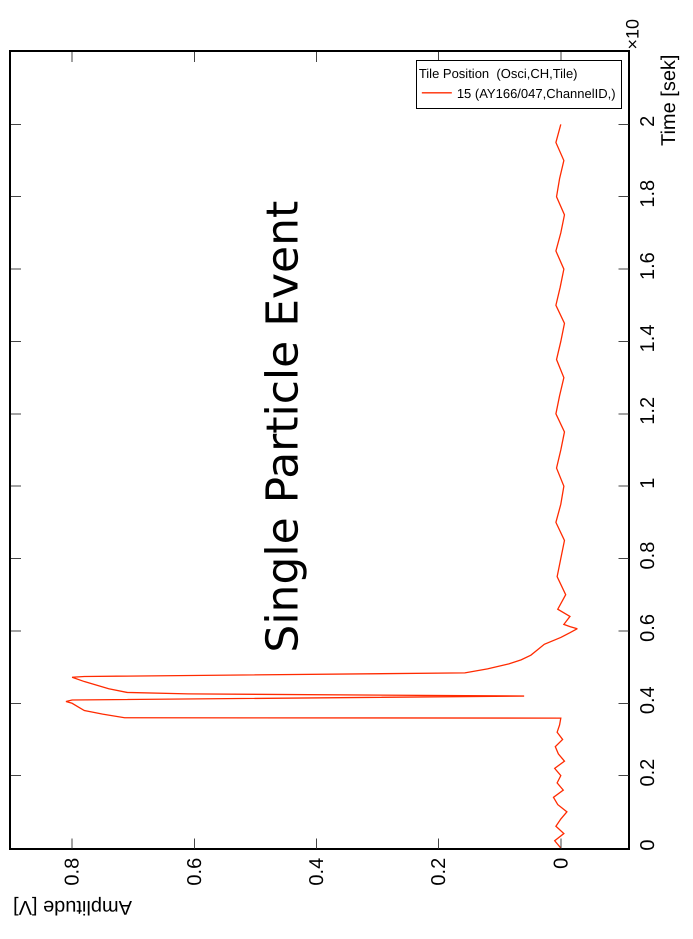 This screenshot has height=939, width=693. I want to click on y-tick-label: 1.8, so click(647, 194).